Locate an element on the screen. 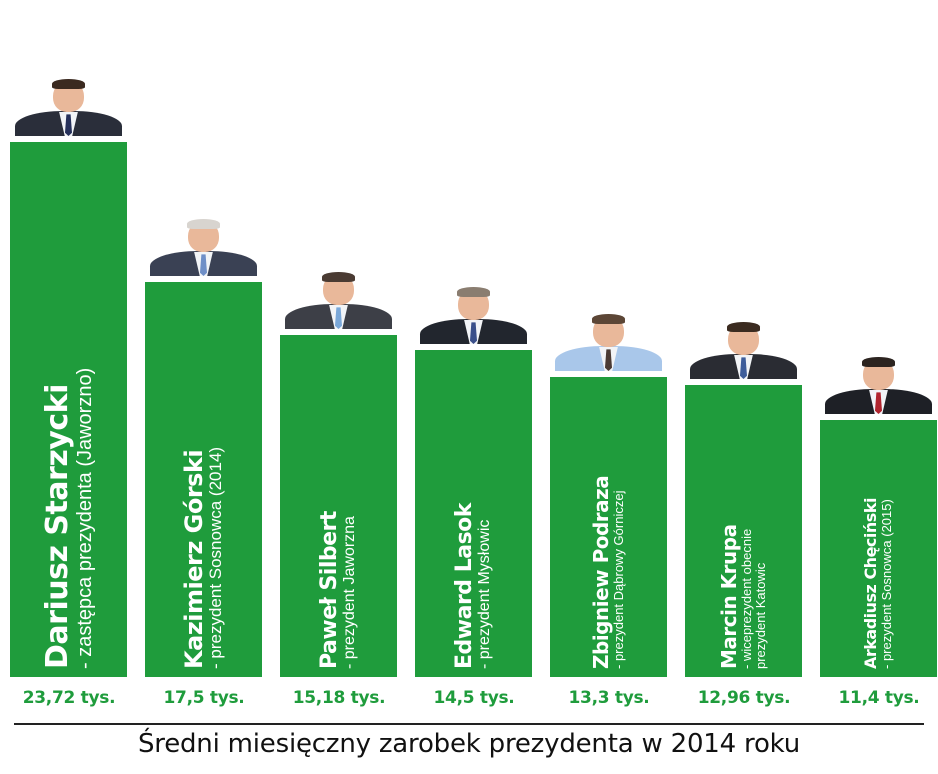  value-label-7: 11,4 tys. is located at coordinates (879, 698).